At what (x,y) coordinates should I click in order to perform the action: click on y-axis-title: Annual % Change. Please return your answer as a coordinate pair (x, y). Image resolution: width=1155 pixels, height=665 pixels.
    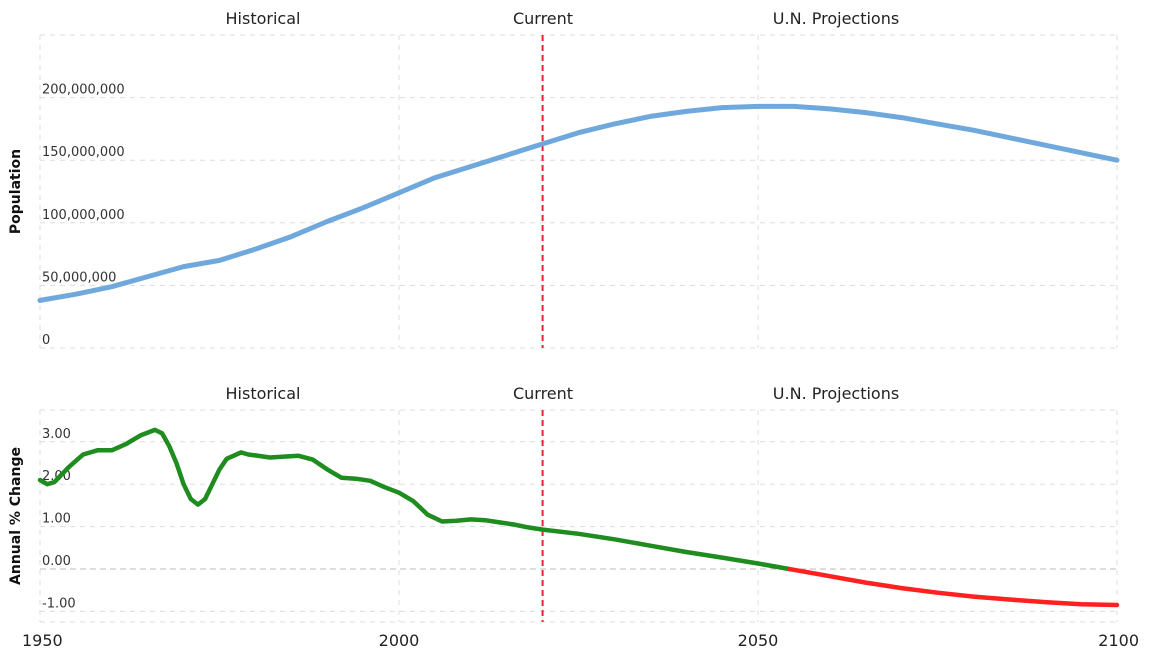
    Looking at the image, I should click on (16, 516).